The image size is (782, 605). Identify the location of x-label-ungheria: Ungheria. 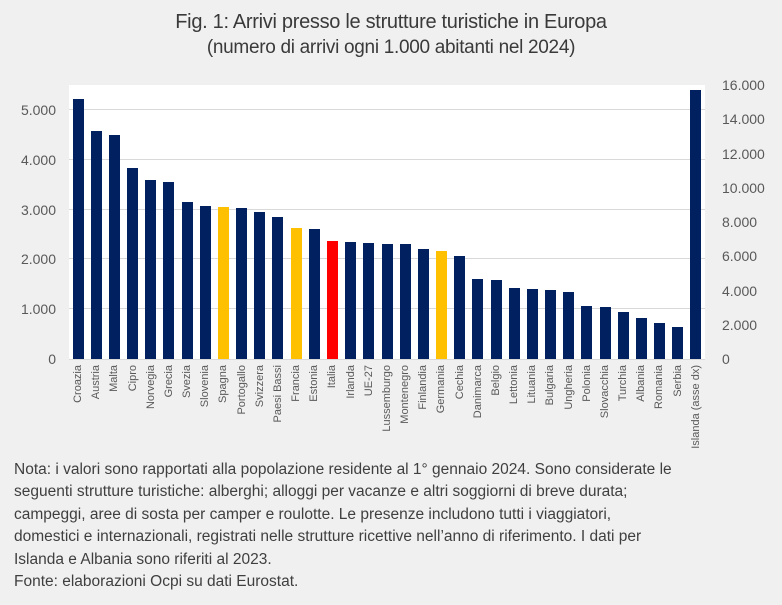
(568, 387).